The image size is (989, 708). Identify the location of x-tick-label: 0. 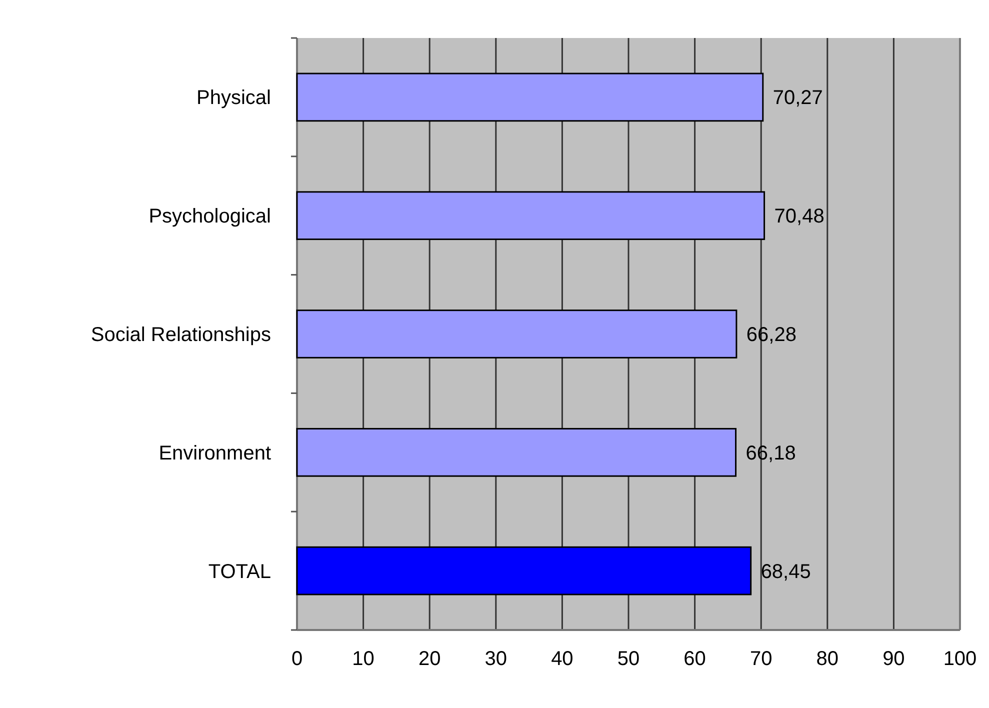
(297, 659).